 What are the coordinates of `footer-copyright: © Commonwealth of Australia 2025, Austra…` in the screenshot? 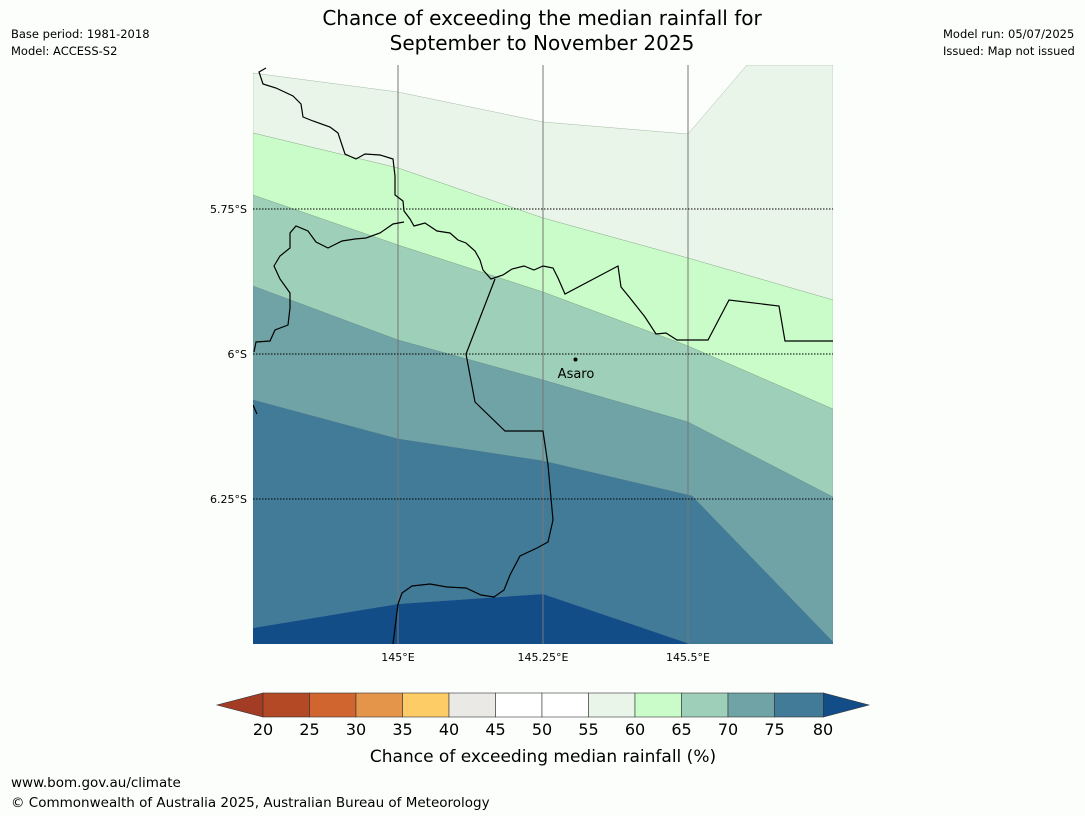 It's located at (250, 803).